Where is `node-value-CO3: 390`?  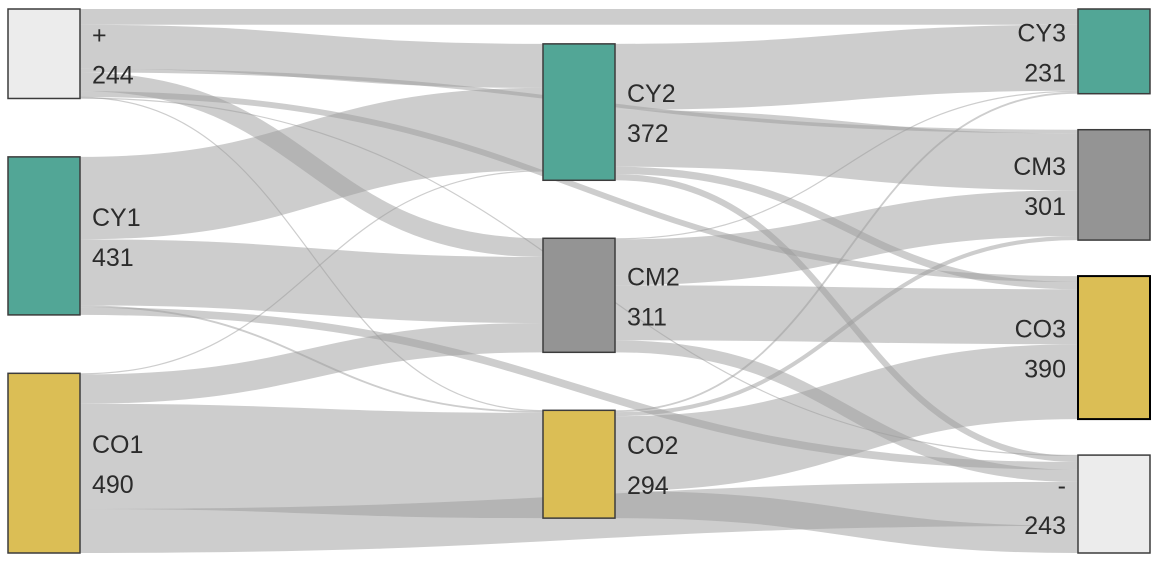 node-value-CO3: 390 is located at coordinates (1045, 370).